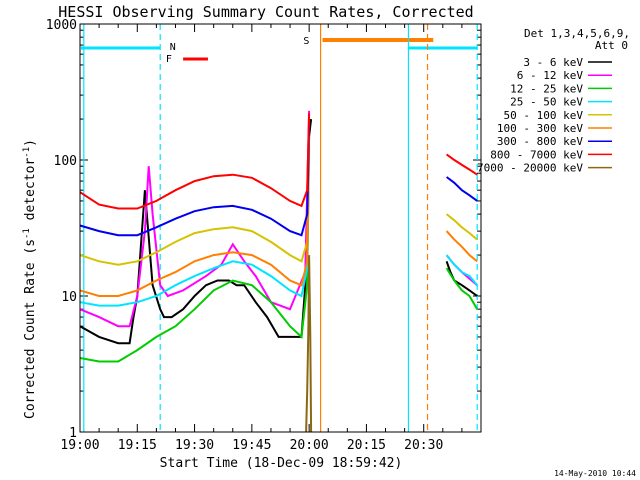 This screenshot has height=480, width=640. What do you see at coordinates (309, 445) in the screenshot?
I see `x-tick-label: 20:00` at bounding box center [309, 445].